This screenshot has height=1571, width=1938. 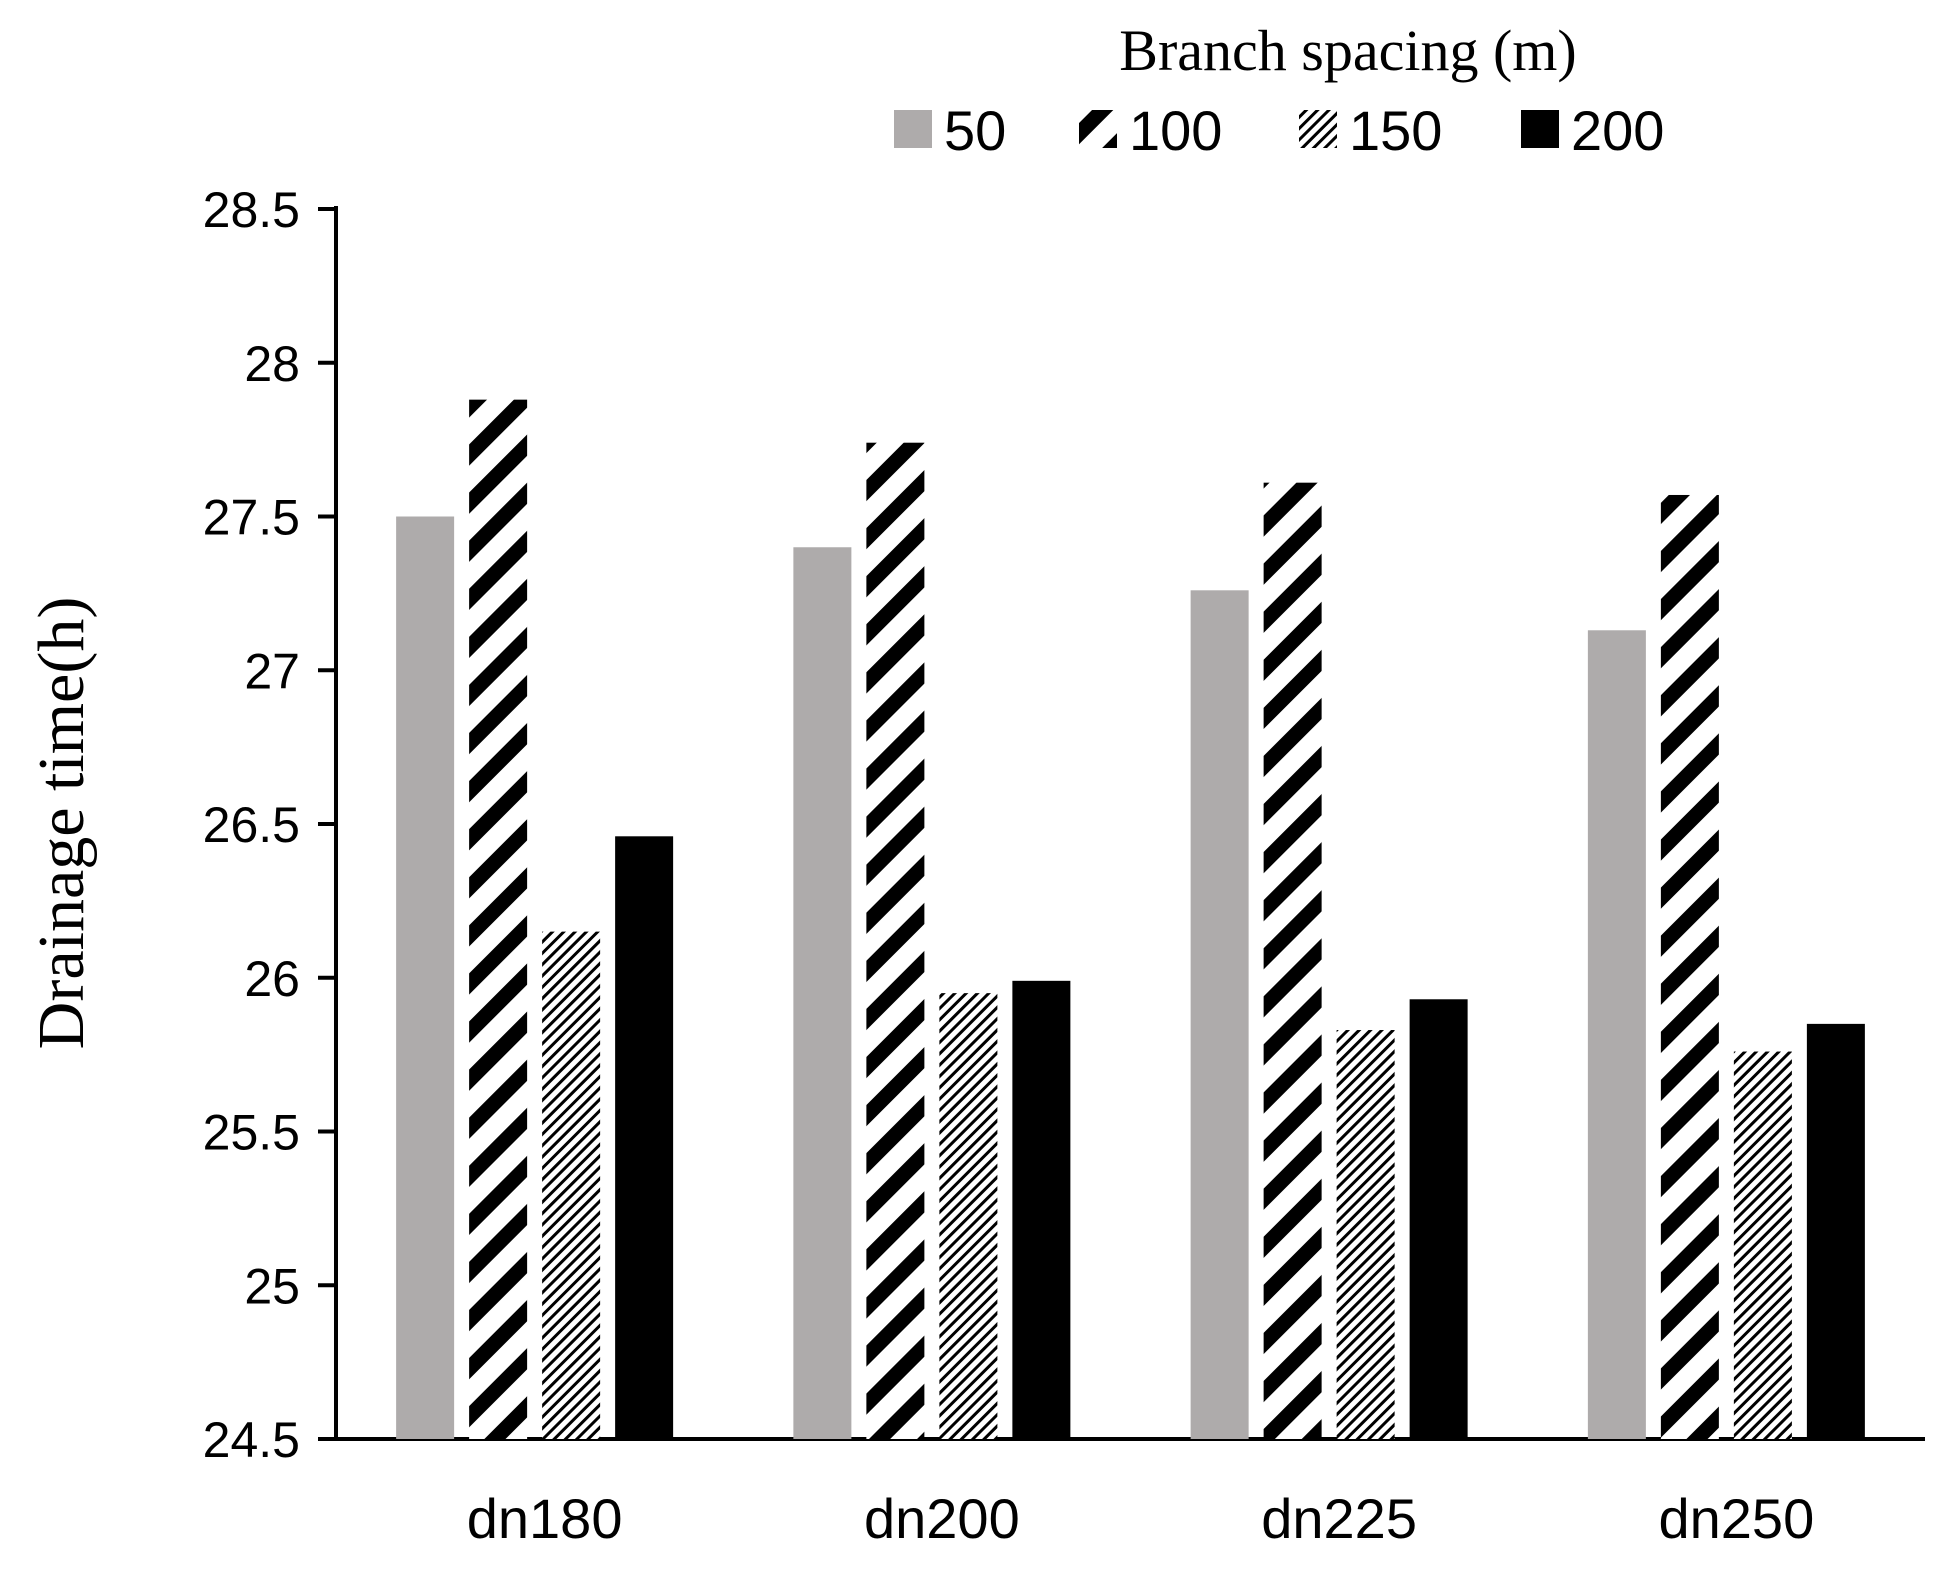 I want to click on x-tick-label: dn200, so click(x=942, y=1518).